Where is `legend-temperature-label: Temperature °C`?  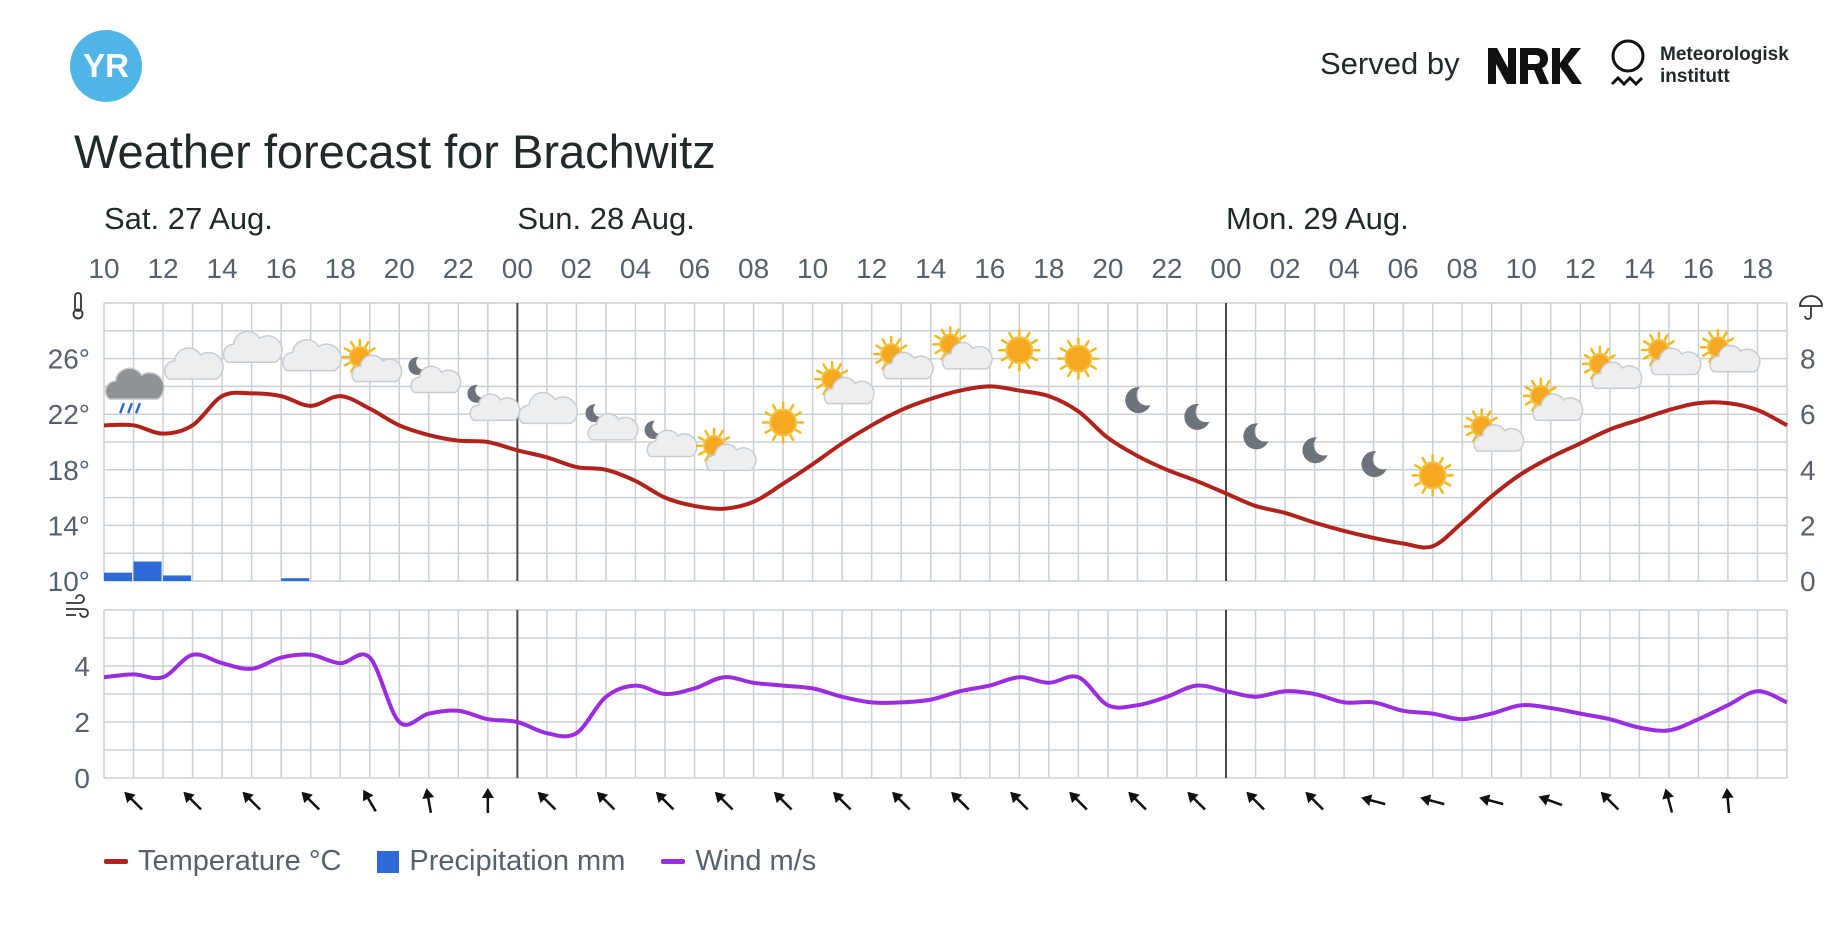 legend-temperature-label: Temperature °C is located at coordinates (240, 861).